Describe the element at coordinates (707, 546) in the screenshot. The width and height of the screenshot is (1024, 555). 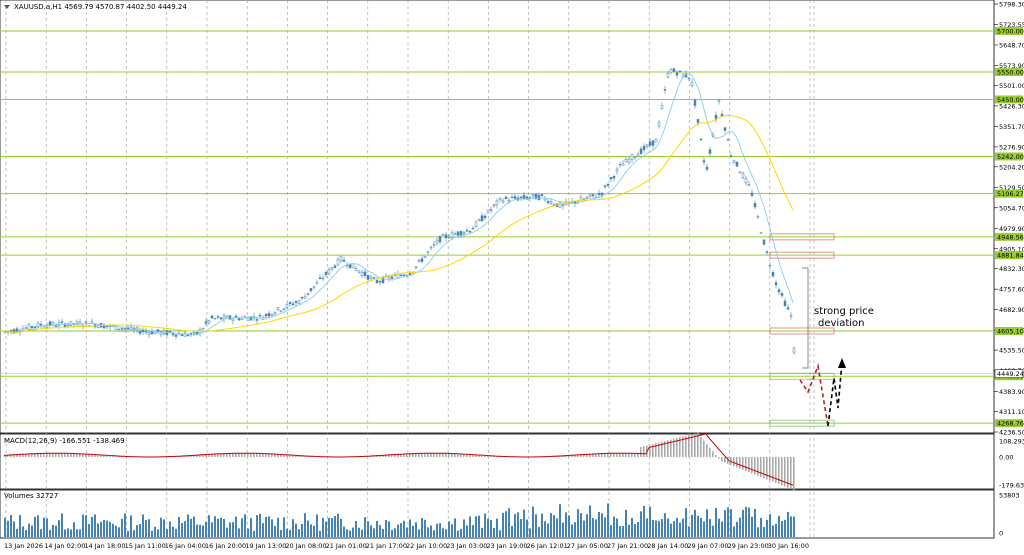
I see `time-tick-label: 29 Jan 07:00` at that location.